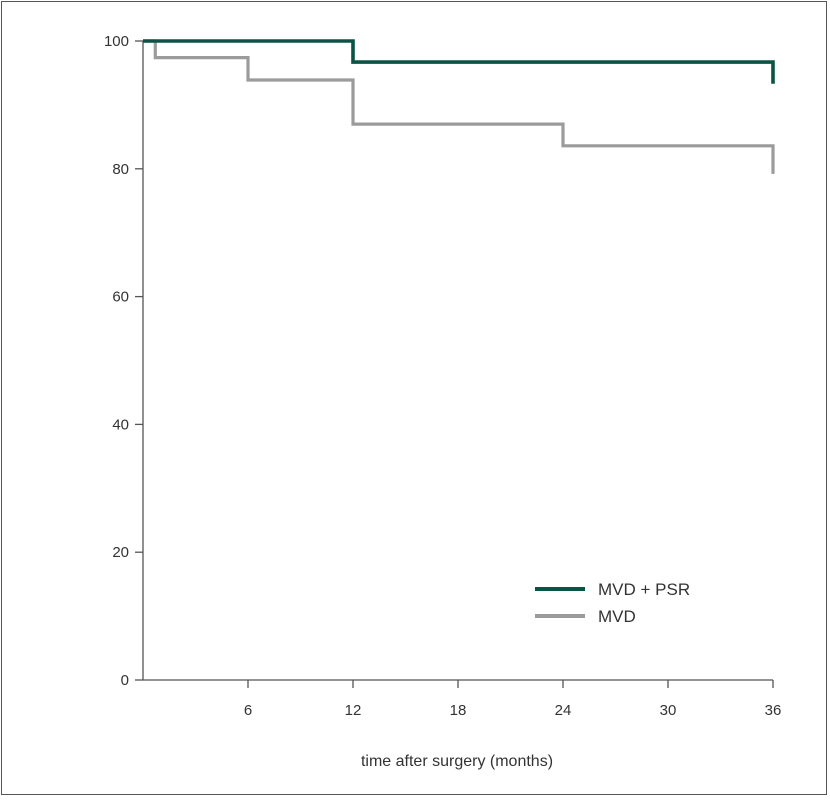 Image resolution: width=830 pixels, height=800 pixels. What do you see at coordinates (668, 710) in the screenshot?
I see `x-tick-label: 30` at bounding box center [668, 710].